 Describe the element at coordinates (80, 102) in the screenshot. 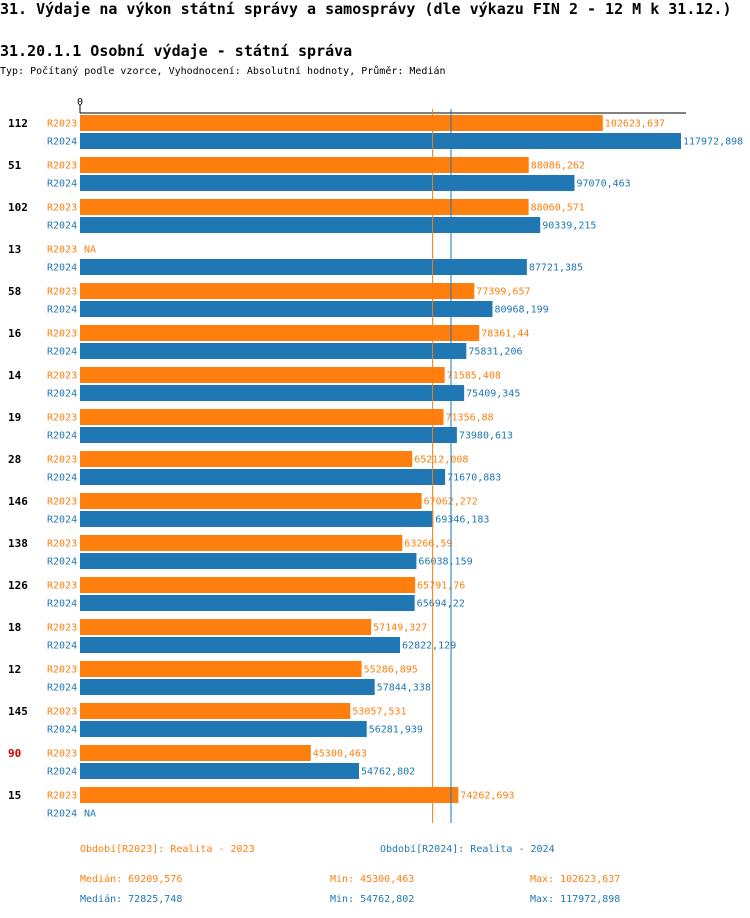

I see `x-tick-label: 0` at that location.